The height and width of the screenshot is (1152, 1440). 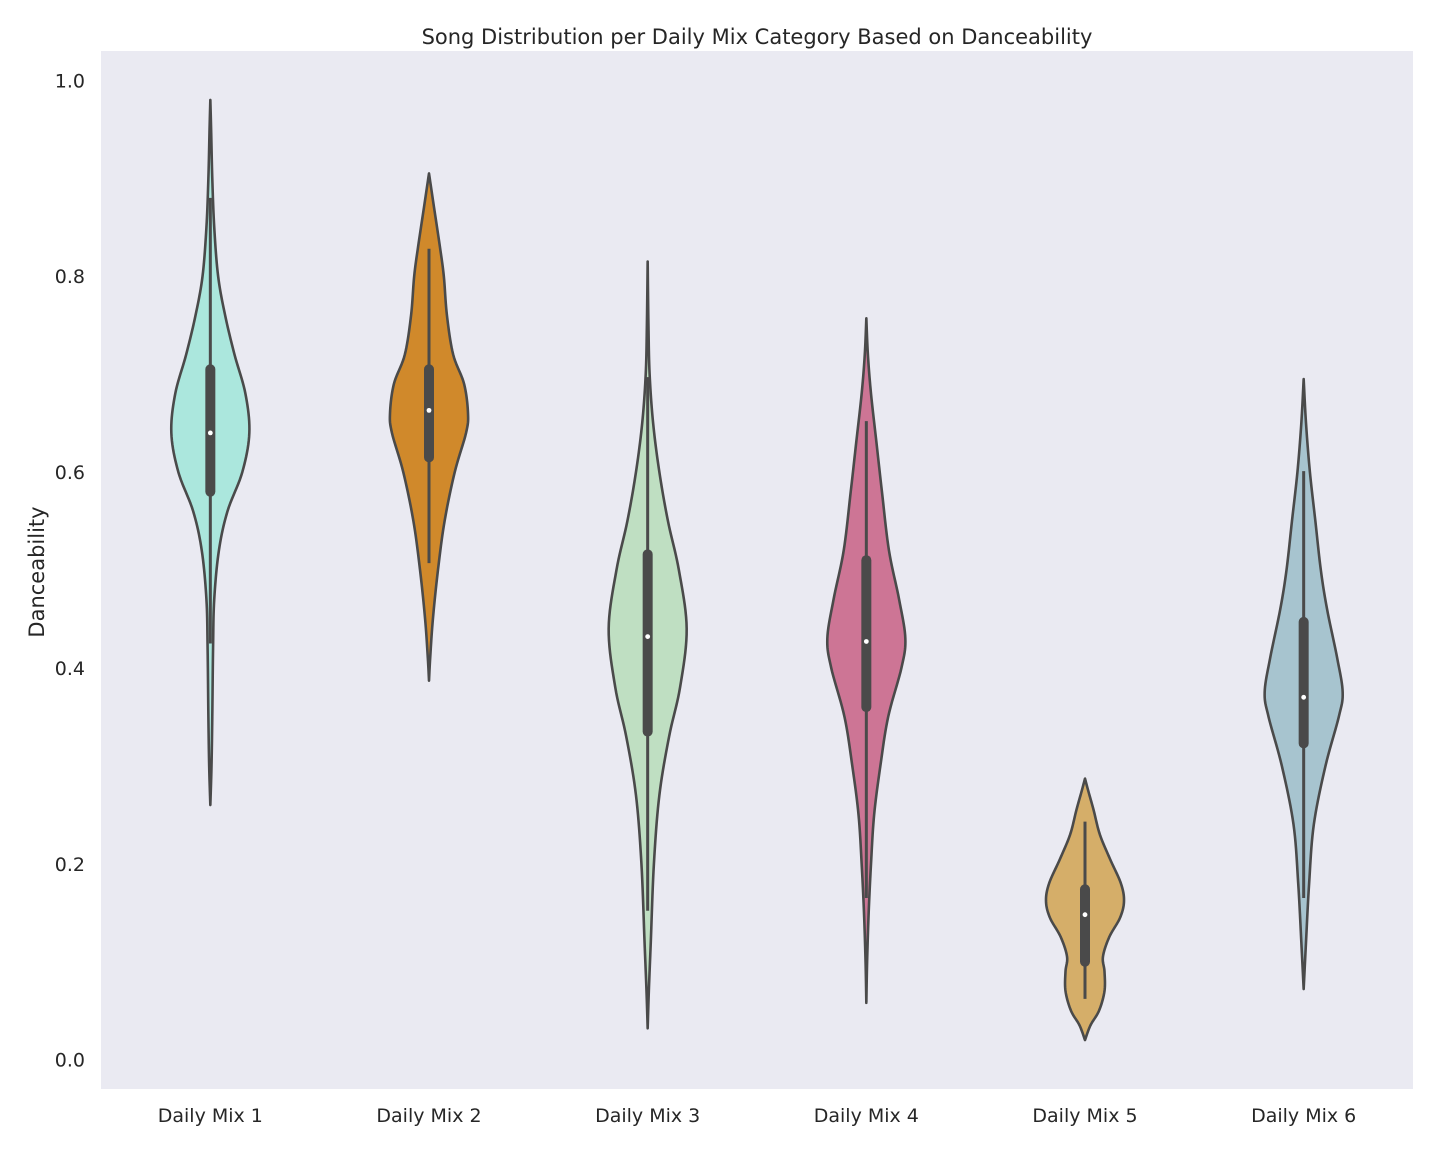 What do you see at coordinates (210, 1116) in the screenshot?
I see `x-tick-label-daily-mix-1: Daily Mix 1` at bounding box center [210, 1116].